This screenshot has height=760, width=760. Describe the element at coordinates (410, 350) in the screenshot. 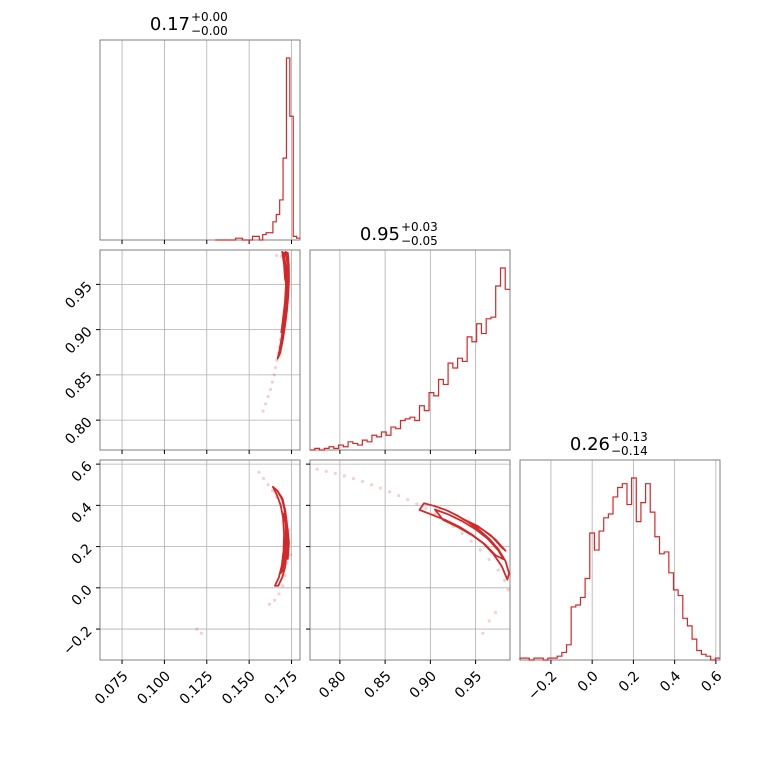

I see `hist-1-frame` at that location.